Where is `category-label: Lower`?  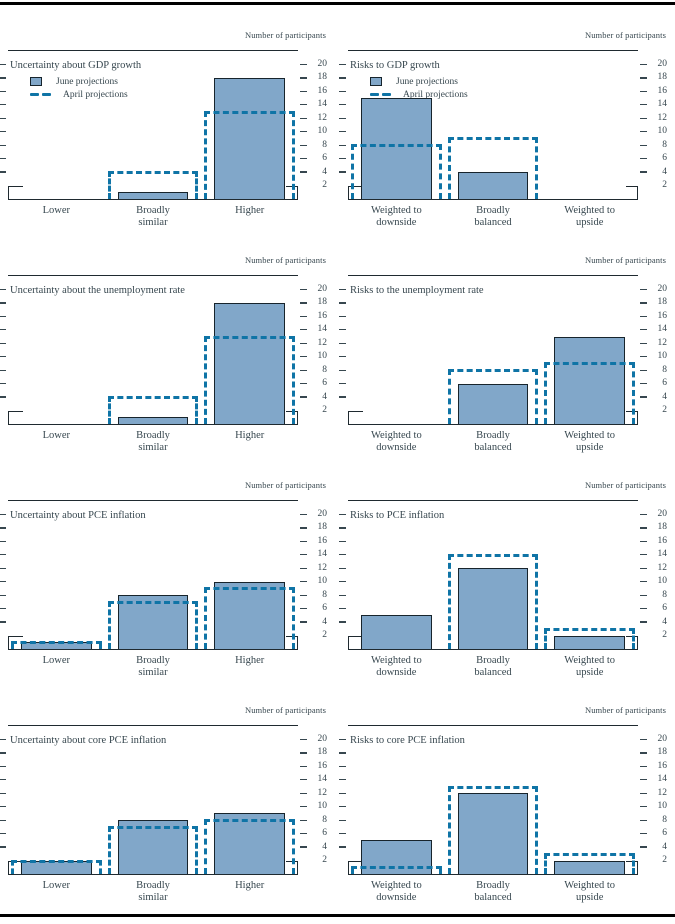 category-label: Lower is located at coordinates (56, 435).